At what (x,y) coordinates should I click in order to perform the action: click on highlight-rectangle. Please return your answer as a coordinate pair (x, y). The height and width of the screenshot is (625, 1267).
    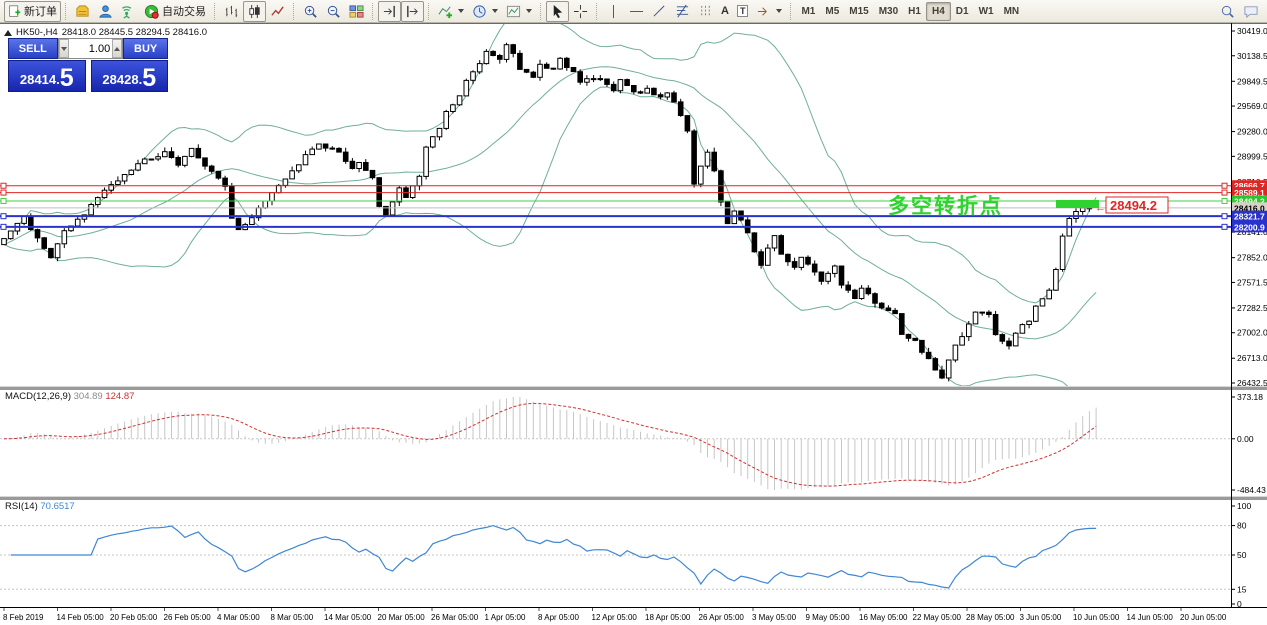
    Looking at the image, I should click on (1077, 204).